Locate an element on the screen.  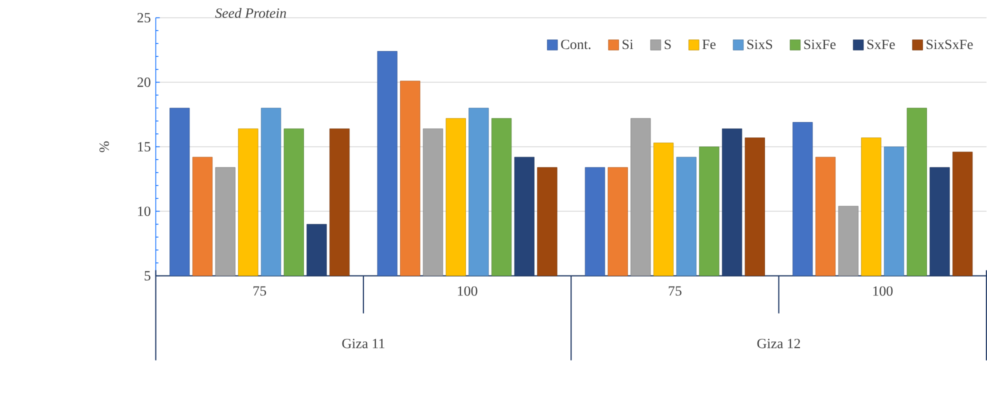
y-tick-label: 20 is located at coordinates (143, 82).